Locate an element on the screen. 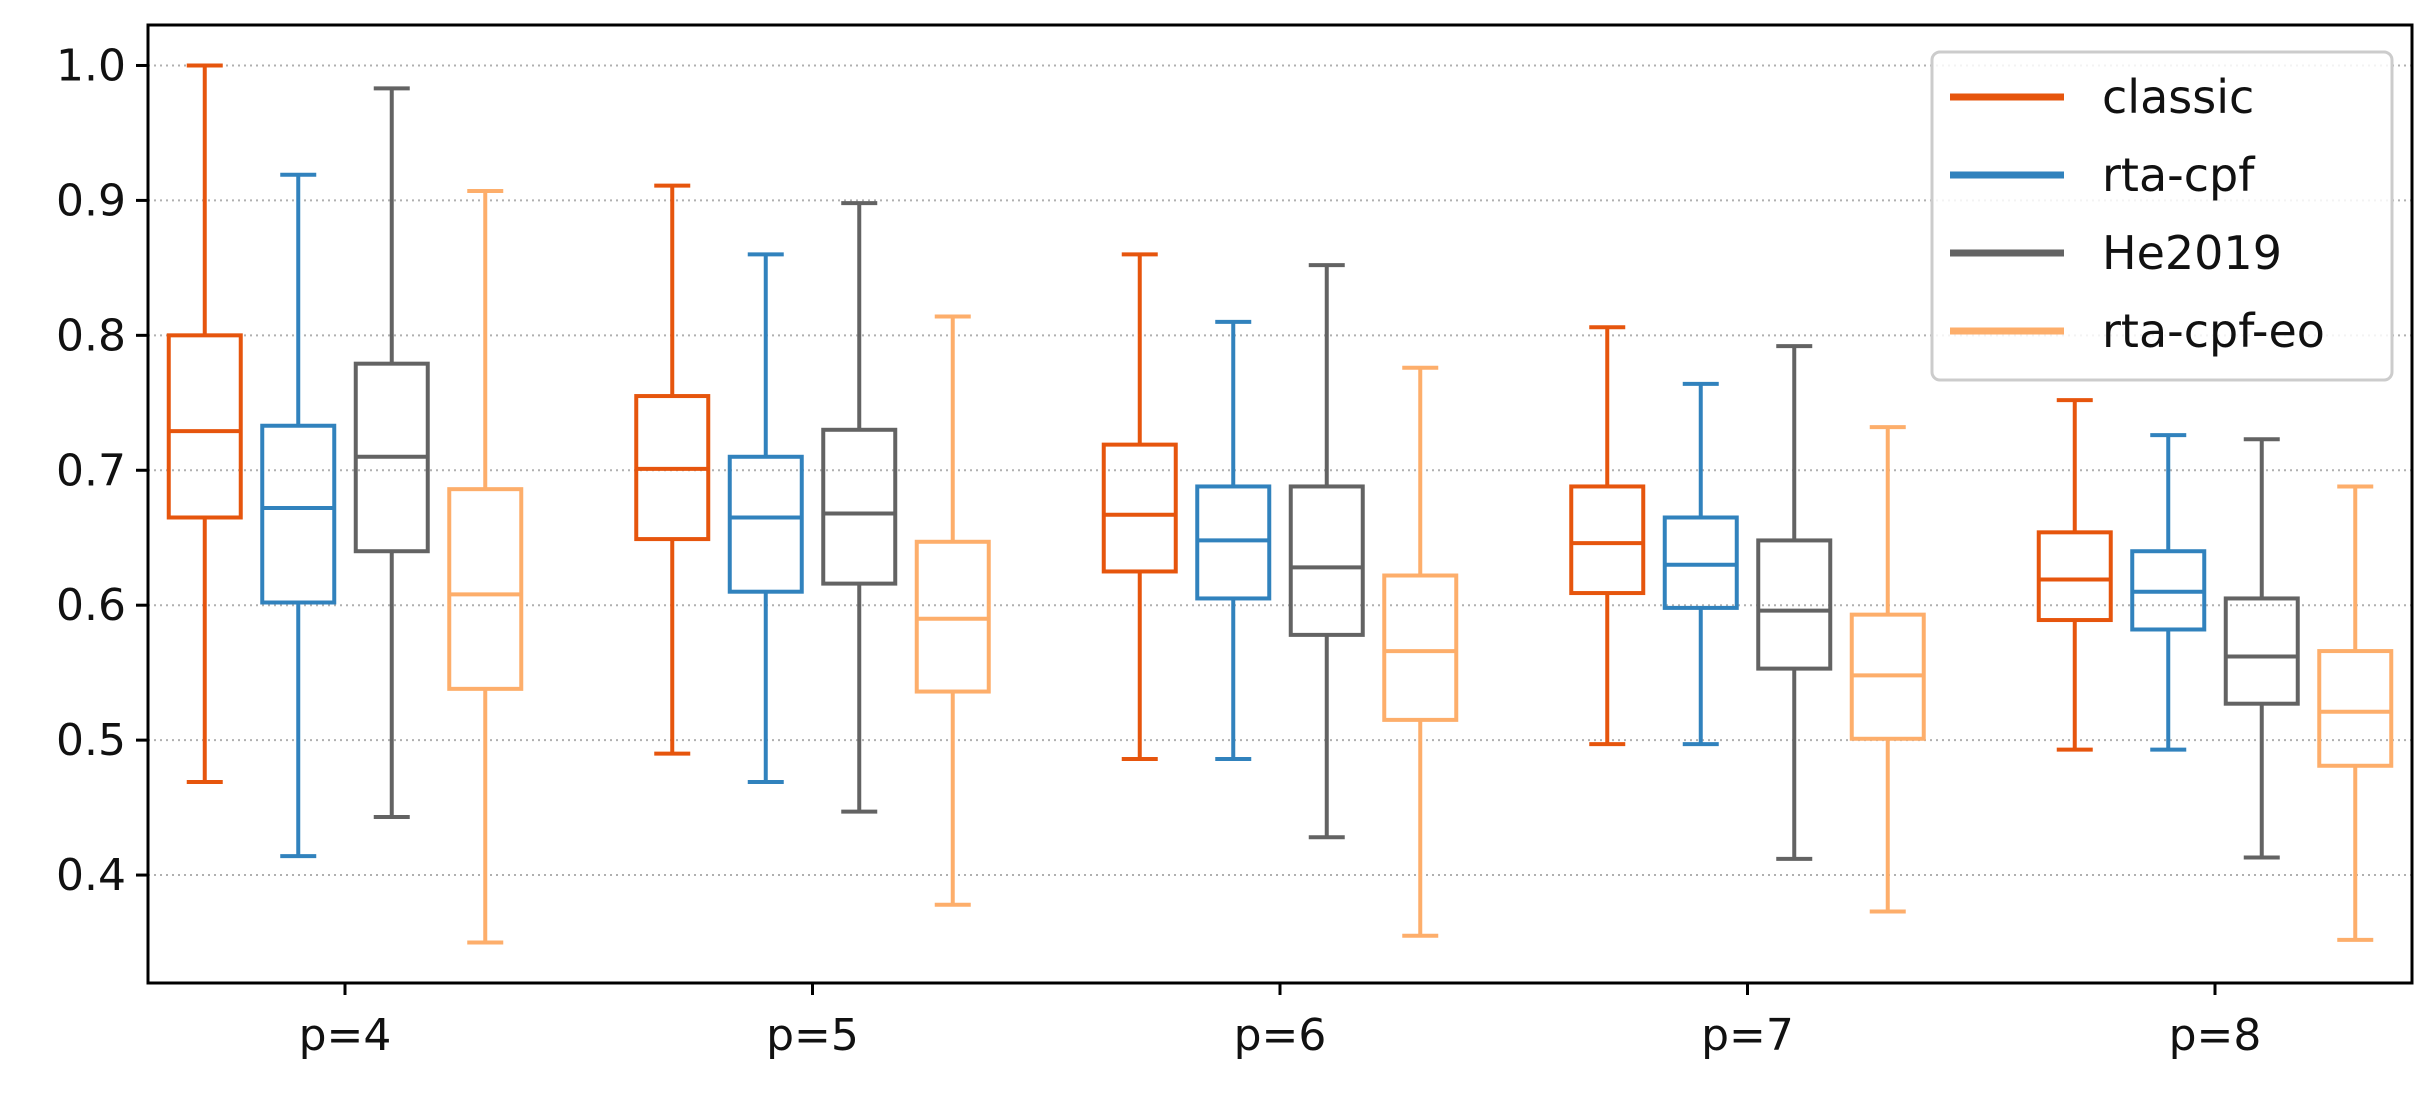 This screenshot has width=2433, height=1115. box-rta-cpf-eo-p=7 is located at coordinates (1887, 669).